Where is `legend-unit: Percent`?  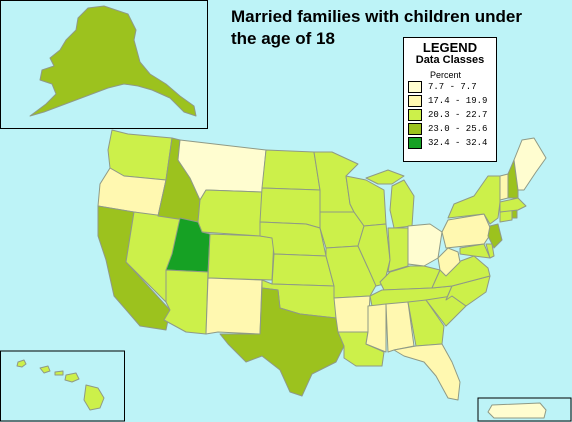
legend-unit: Percent is located at coordinates (446, 75).